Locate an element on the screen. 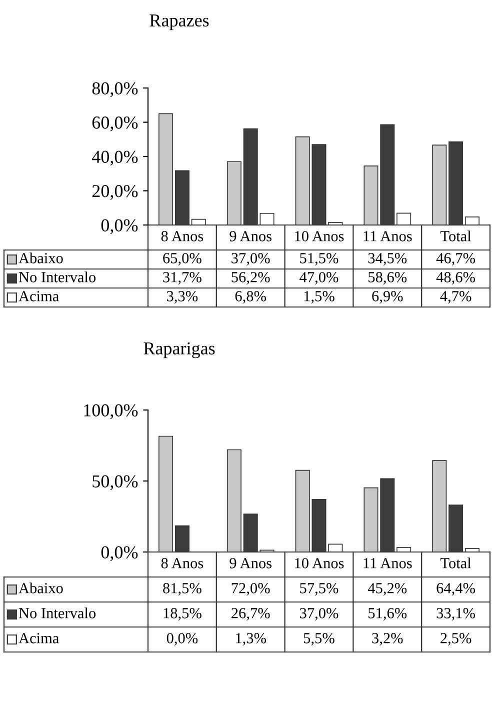 The height and width of the screenshot is (704, 498). data-label: 47,0% is located at coordinates (319, 278).